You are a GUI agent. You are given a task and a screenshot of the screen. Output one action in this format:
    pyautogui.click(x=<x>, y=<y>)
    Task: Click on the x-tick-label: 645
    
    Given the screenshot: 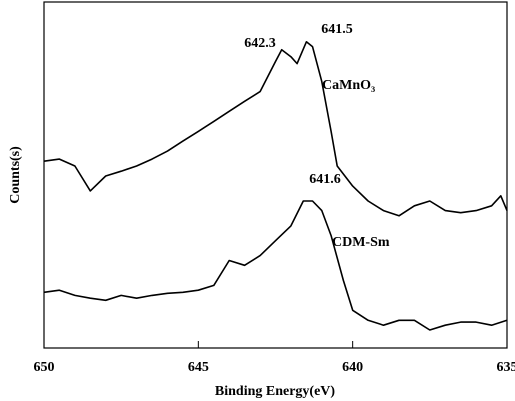 What is the action you would take?
    pyautogui.click(x=198, y=367)
    